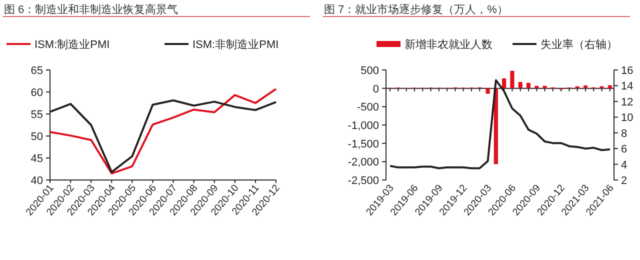 The image size is (640, 260). Describe the element at coordinates (416, 9) in the screenshot. I see `chart-title: 图 7：就业市场逐步修复（万人，%）` at that location.